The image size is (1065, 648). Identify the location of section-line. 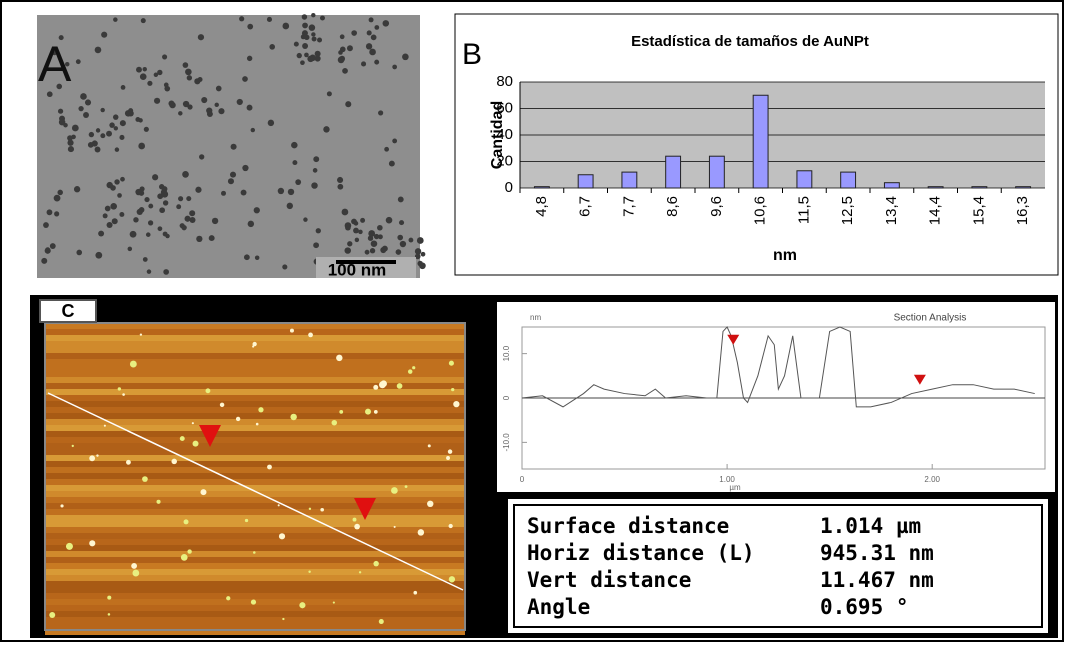
(255, 491).